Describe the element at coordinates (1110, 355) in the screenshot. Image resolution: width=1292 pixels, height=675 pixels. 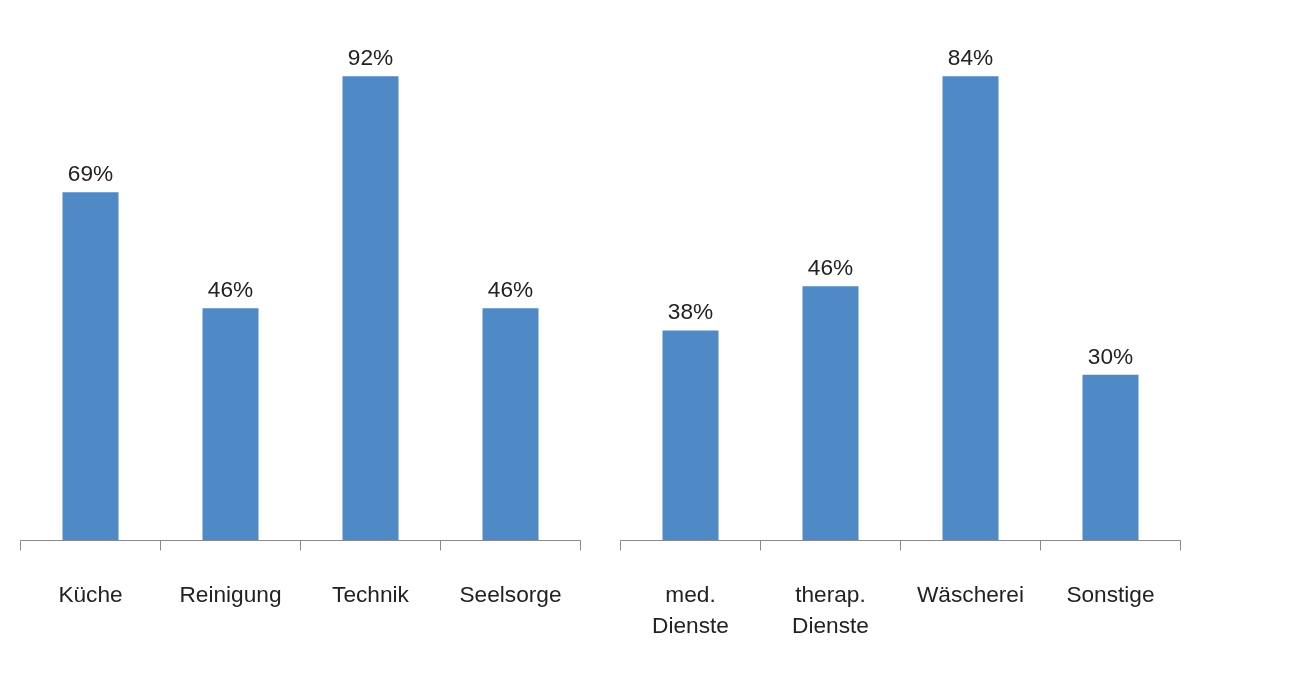
I see `data-label: 30%` at that location.